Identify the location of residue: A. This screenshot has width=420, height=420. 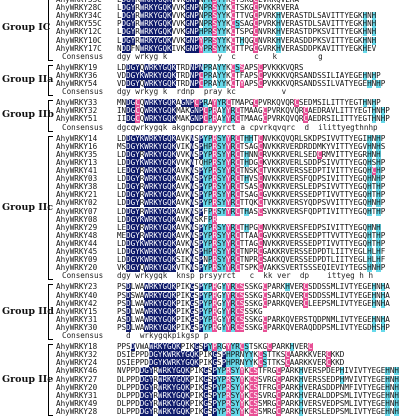
(319, 387).